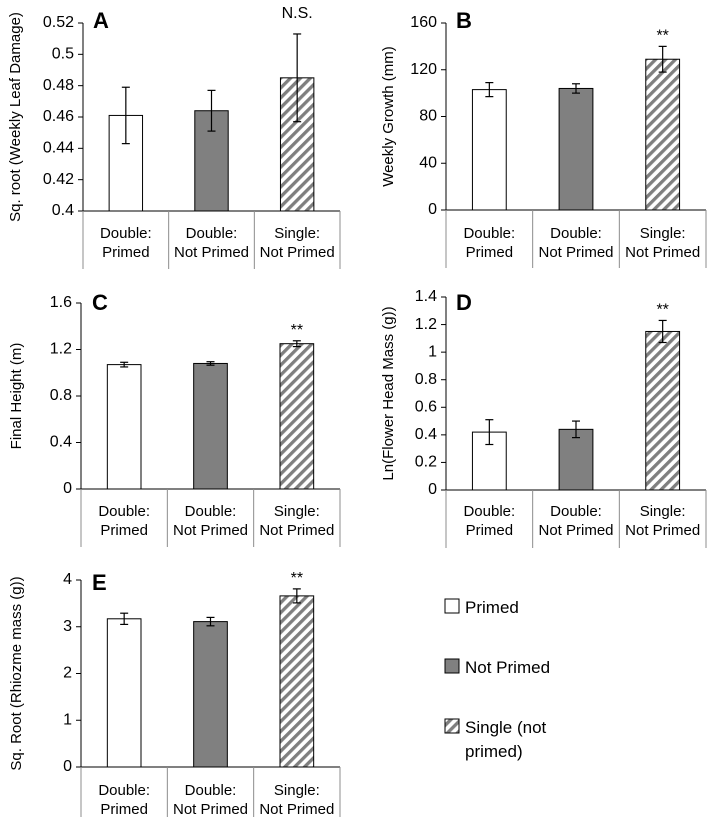 This screenshot has height=817, width=709. What do you see at coordinates (58, 116) in the screenshot?
I see `panel-a-y-tick-label: 0.46` at bounding box center [58, 116].